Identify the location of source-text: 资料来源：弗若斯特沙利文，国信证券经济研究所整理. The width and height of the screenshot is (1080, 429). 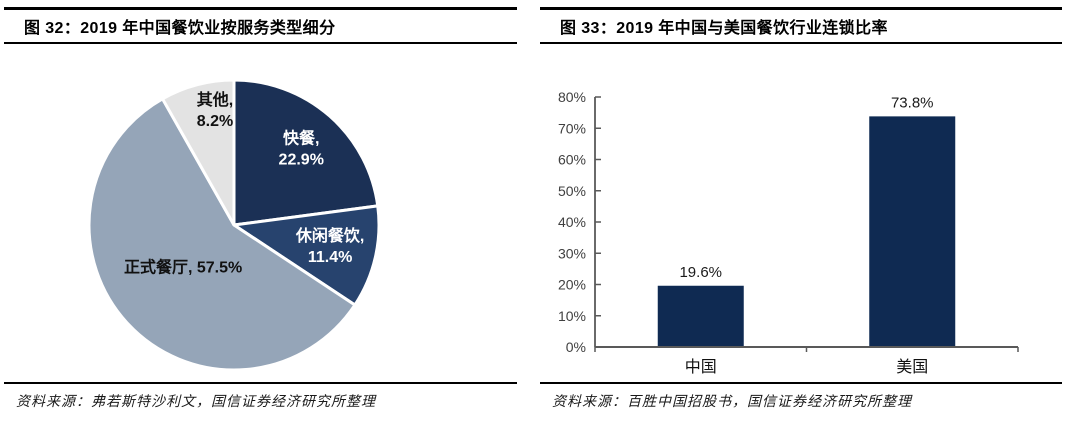
(196, 402).